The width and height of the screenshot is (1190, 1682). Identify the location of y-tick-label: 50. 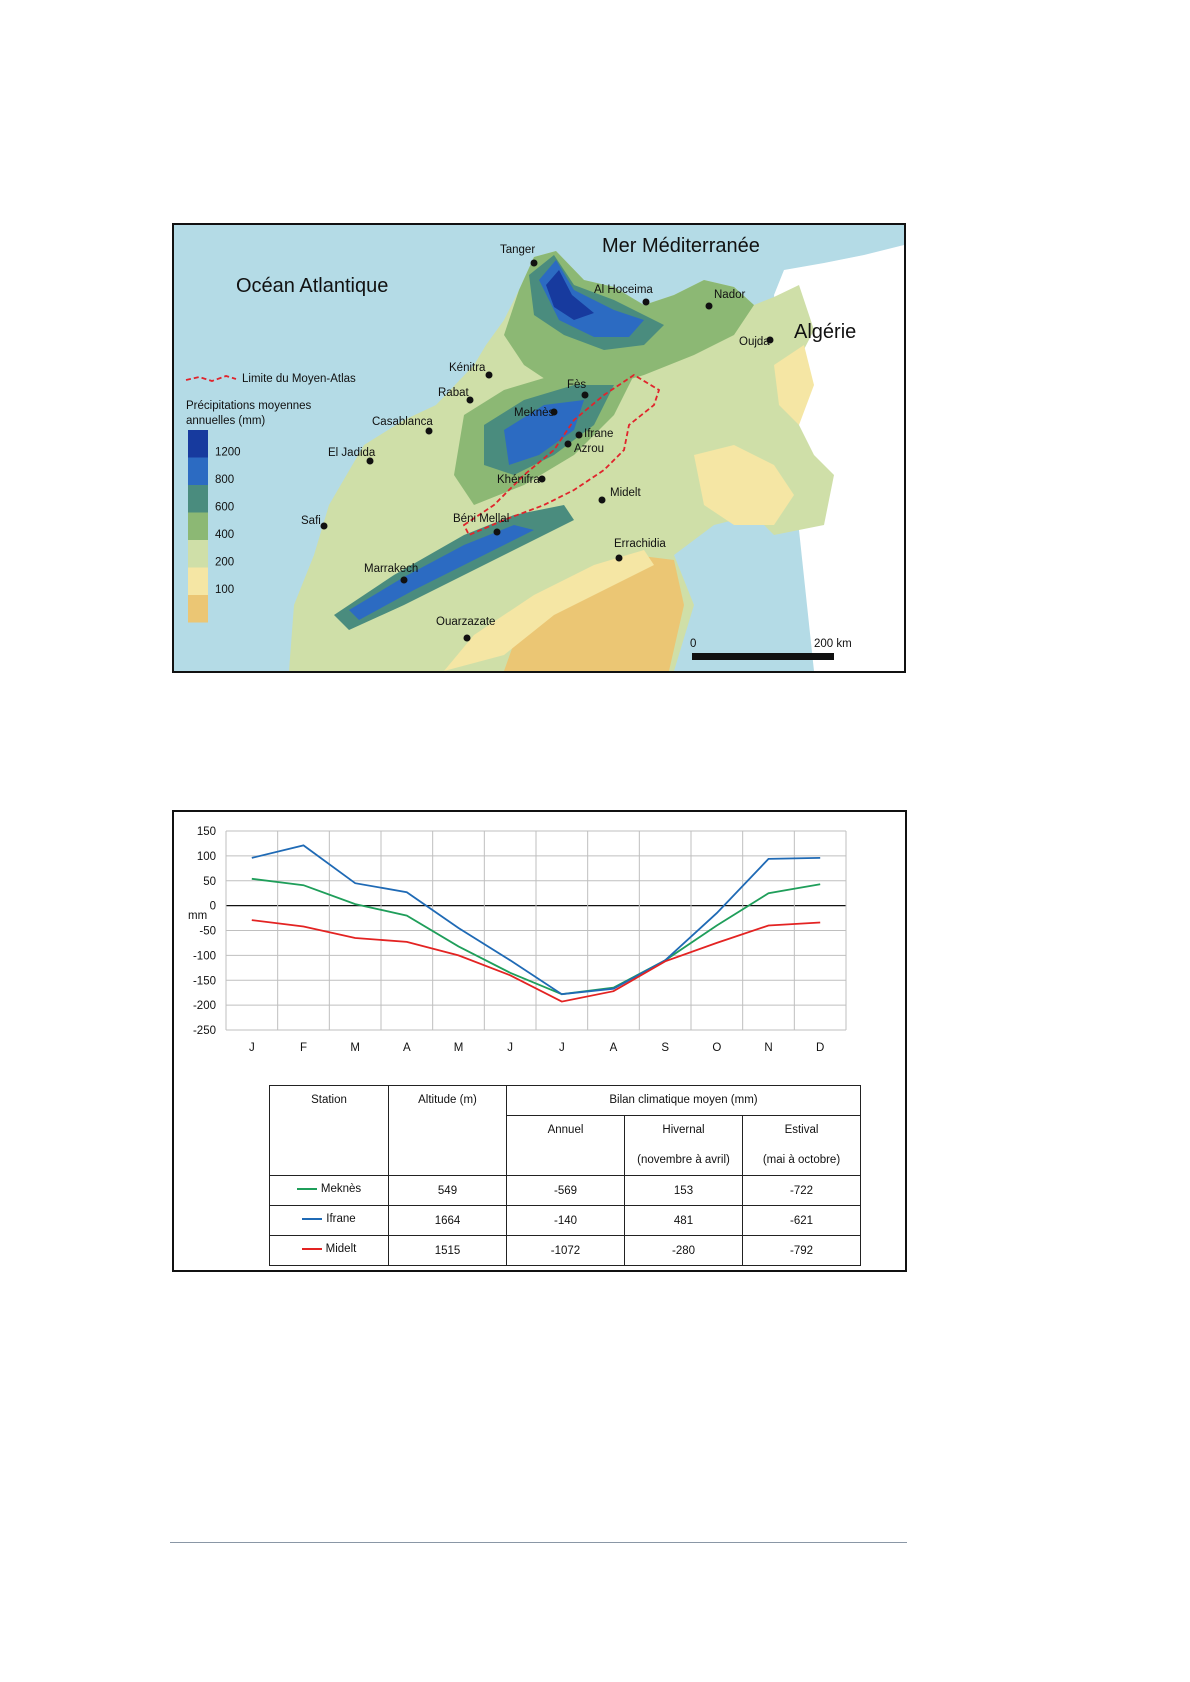
(209, 882).